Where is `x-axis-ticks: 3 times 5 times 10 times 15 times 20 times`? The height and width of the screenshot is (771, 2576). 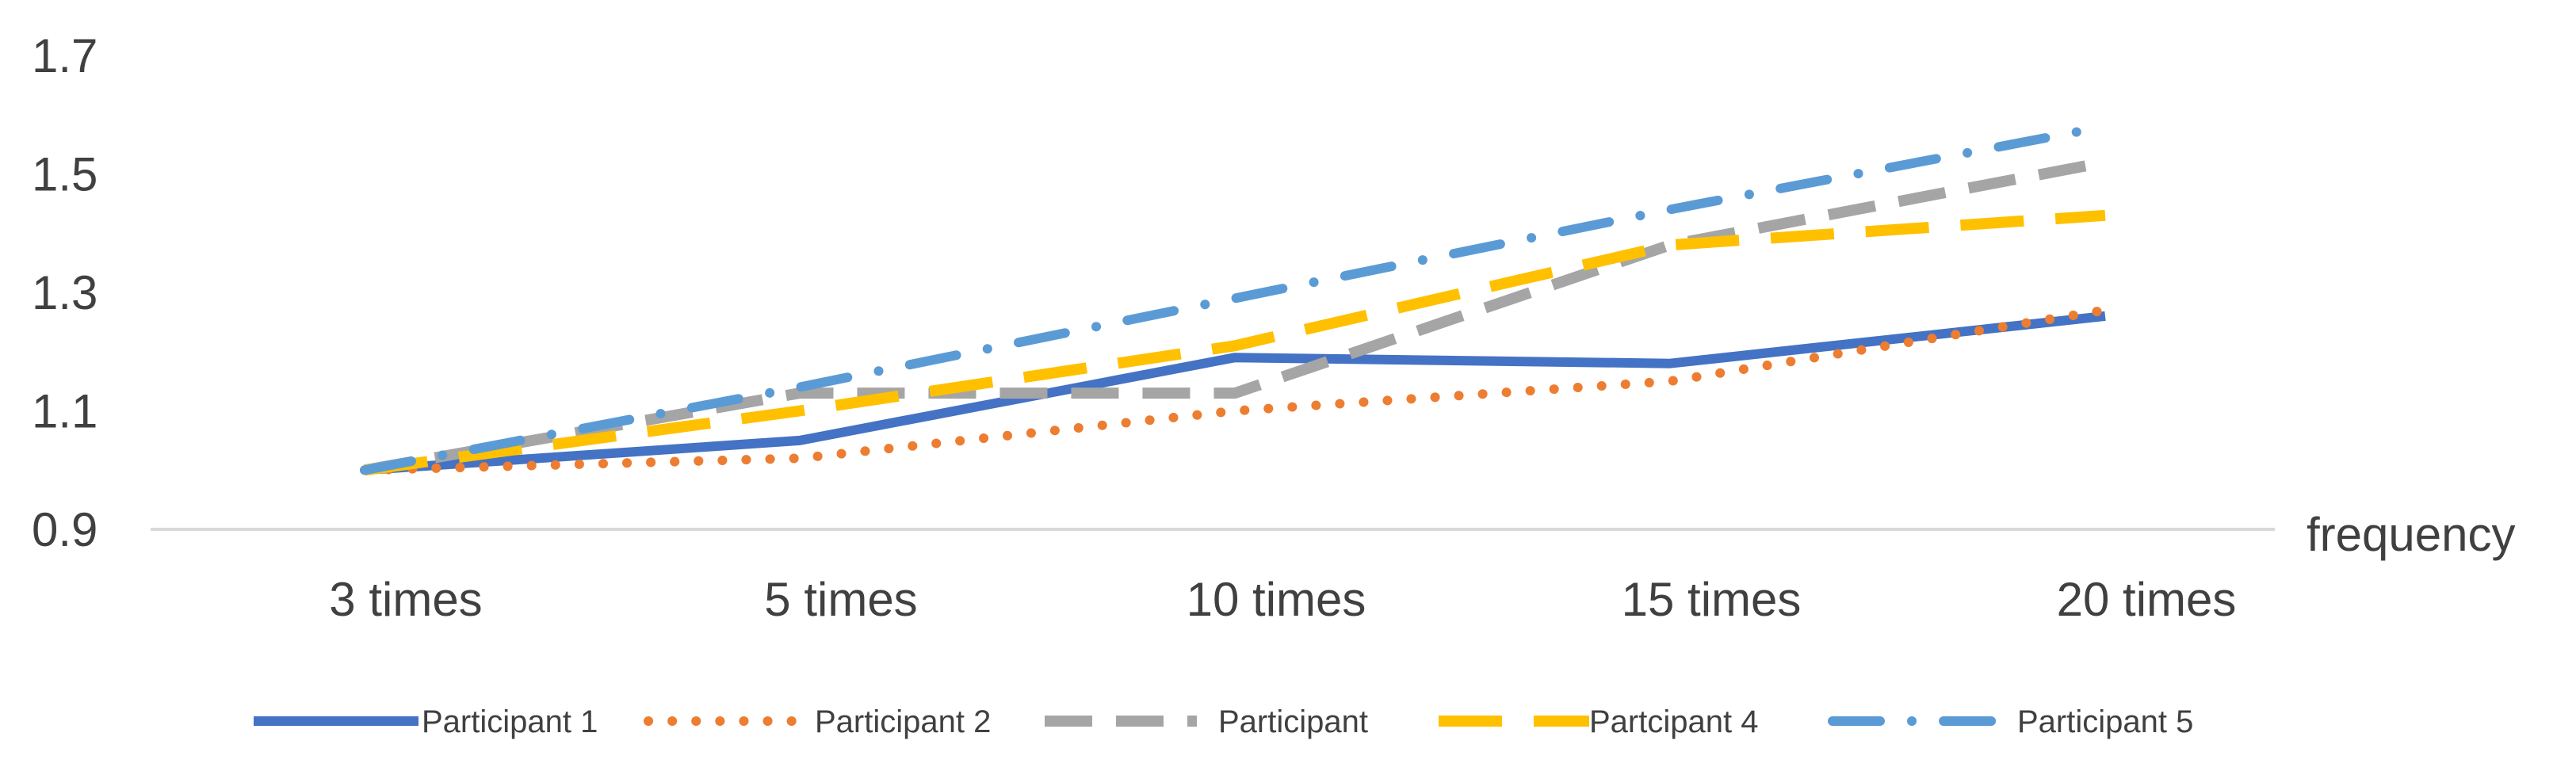 x-axis-ticks: 3 times 5 times 10 times 15 times 20 times is located at coordinates (1282, 599).